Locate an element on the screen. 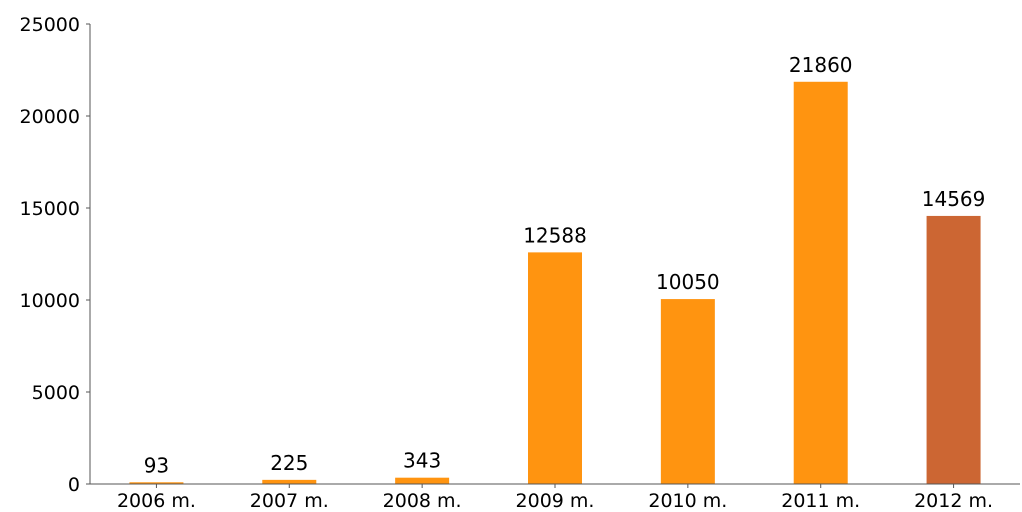 The image size is (1022, 512). x-tick-label: 2010 m. is located at coordinates (687, 501).